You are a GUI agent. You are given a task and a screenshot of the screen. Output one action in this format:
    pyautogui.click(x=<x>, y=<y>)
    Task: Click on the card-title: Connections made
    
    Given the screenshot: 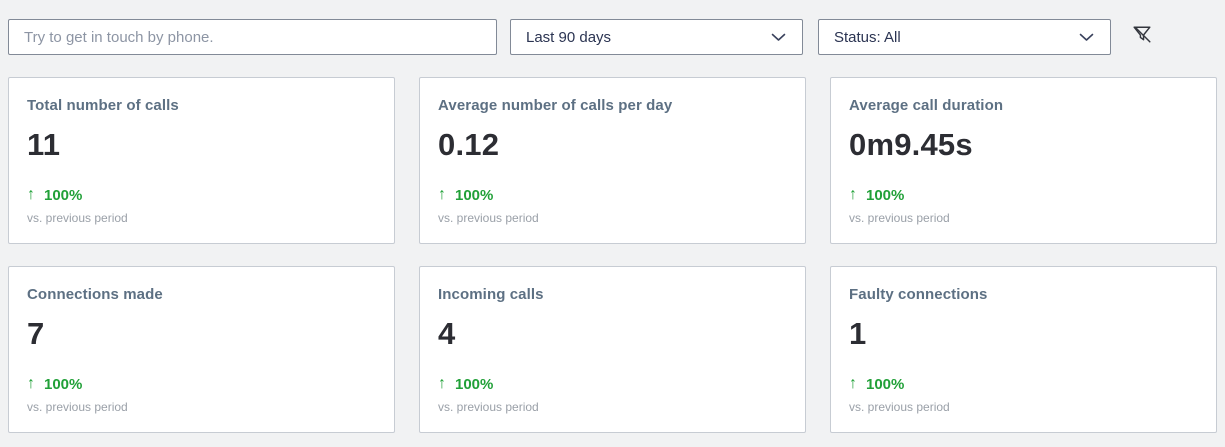 What is the action you would take?
    pyautogui.click(x=95, y=294)
    